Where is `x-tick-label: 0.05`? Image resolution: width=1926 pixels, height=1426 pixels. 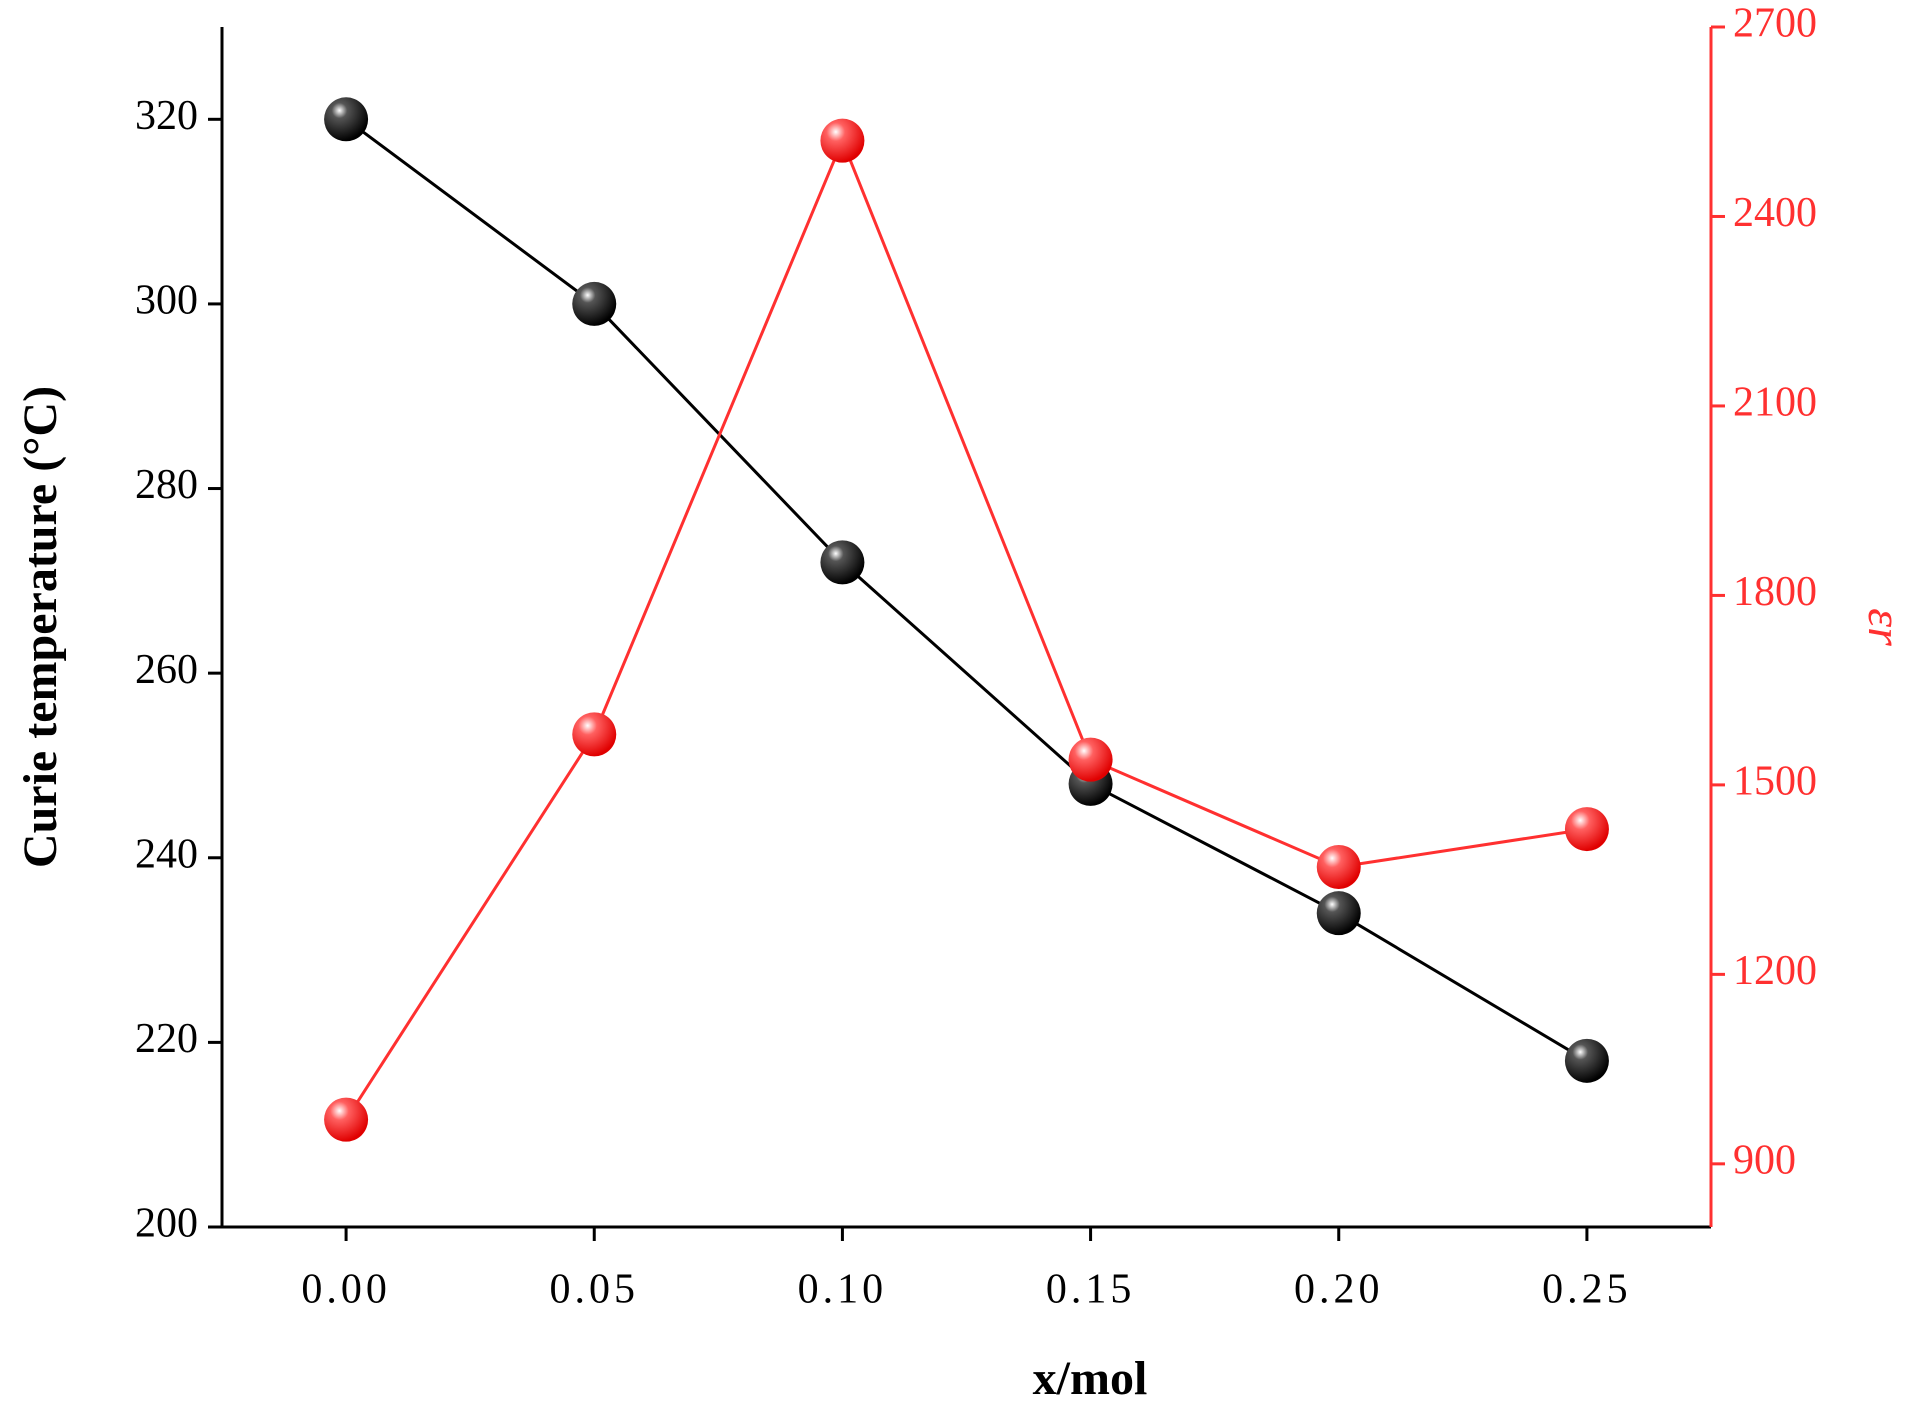 x-tick-label: 0.05 is located at coordinates (595, 1290).